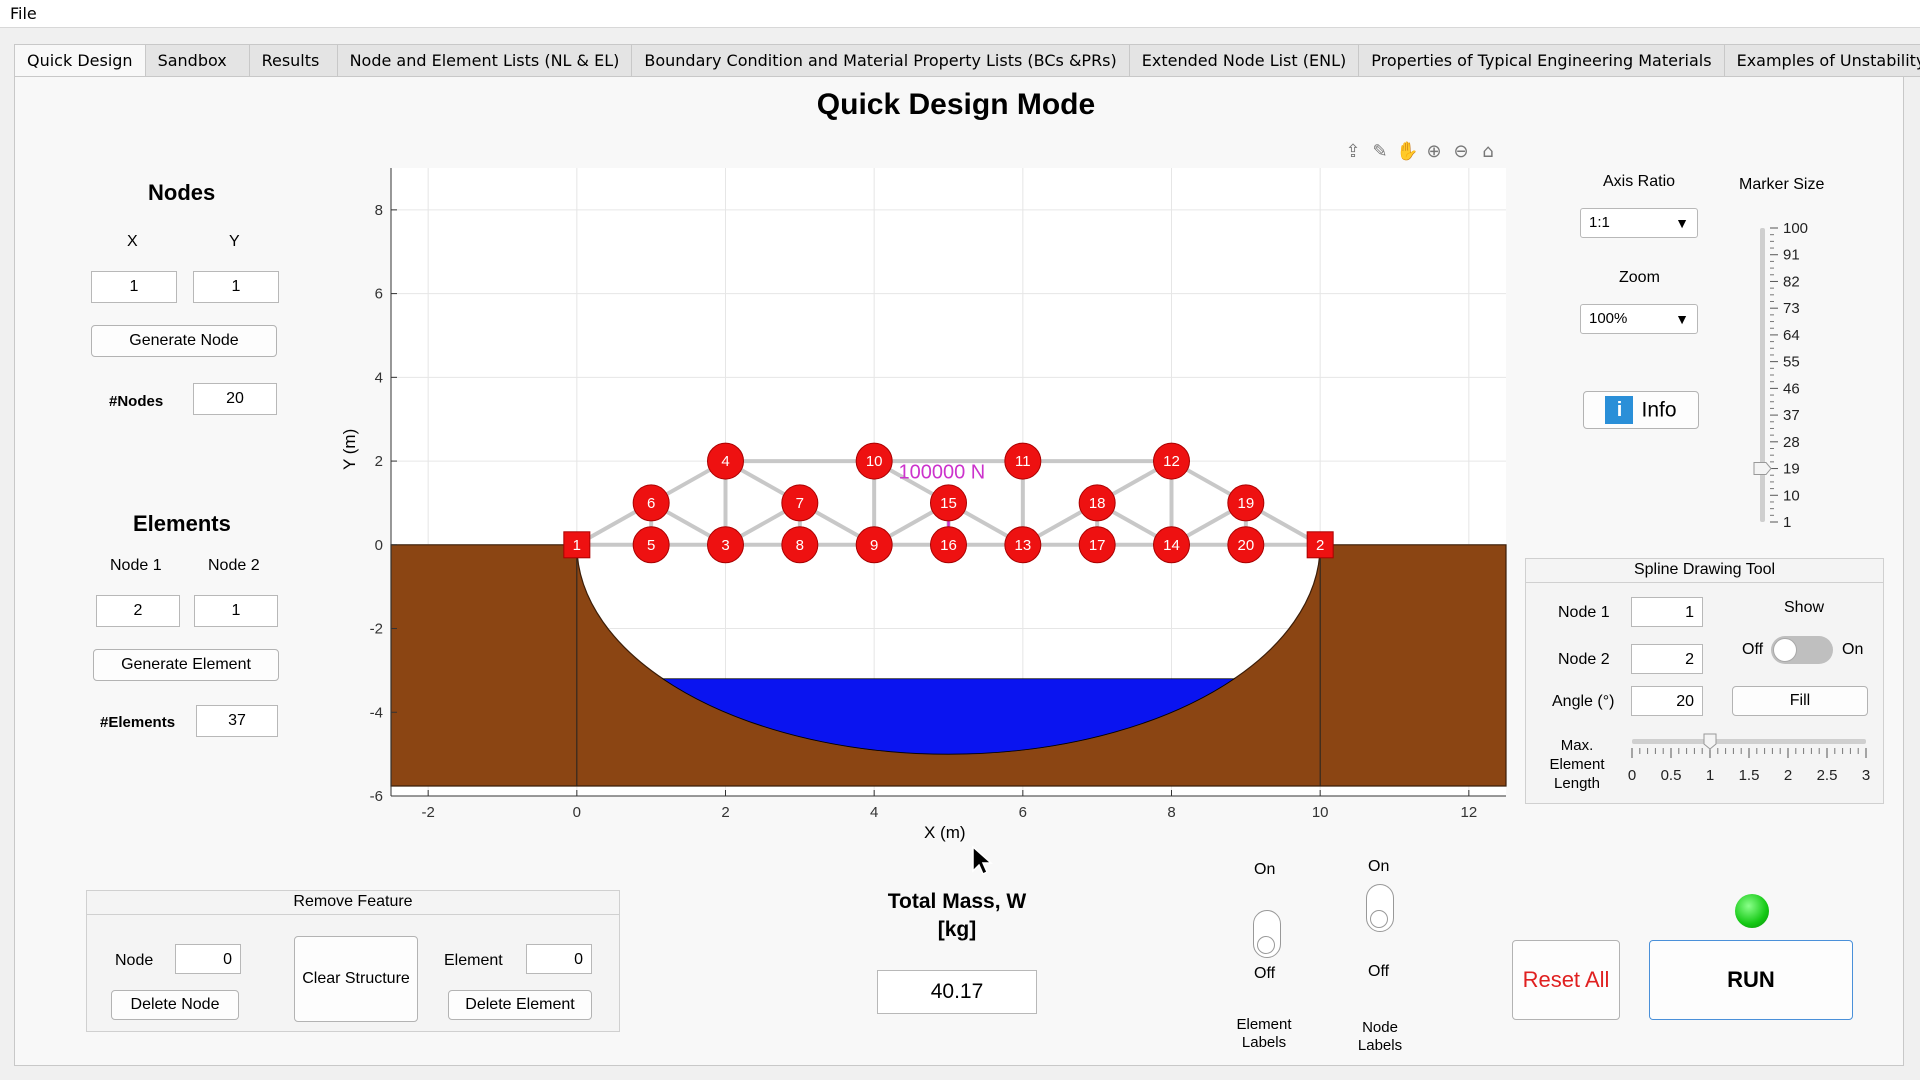 The height and width of the screenshot is (1080, 1920). I want to click on node-label: 1, so click(577, 545).